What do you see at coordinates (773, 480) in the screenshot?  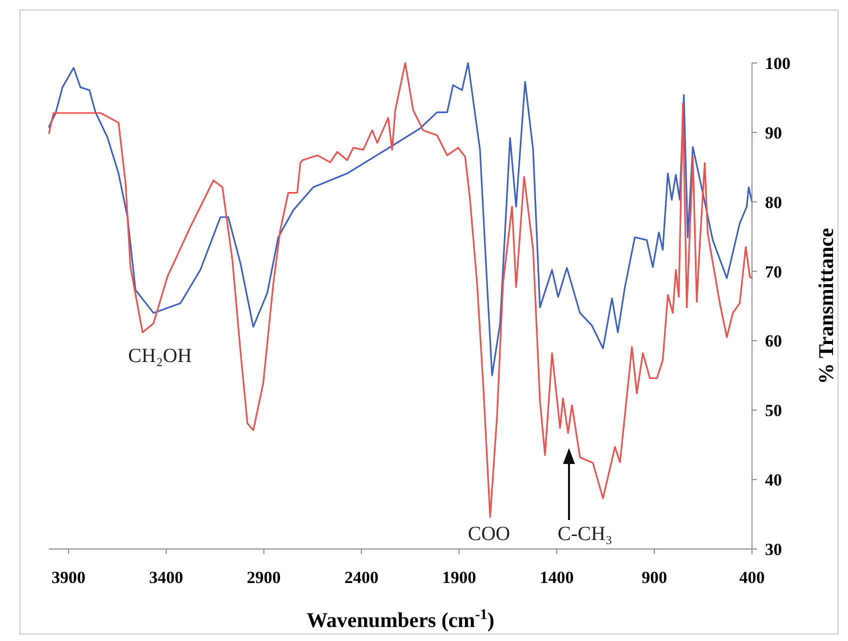 I see `y-tick-label: 40` at bounding box center [773, 480].